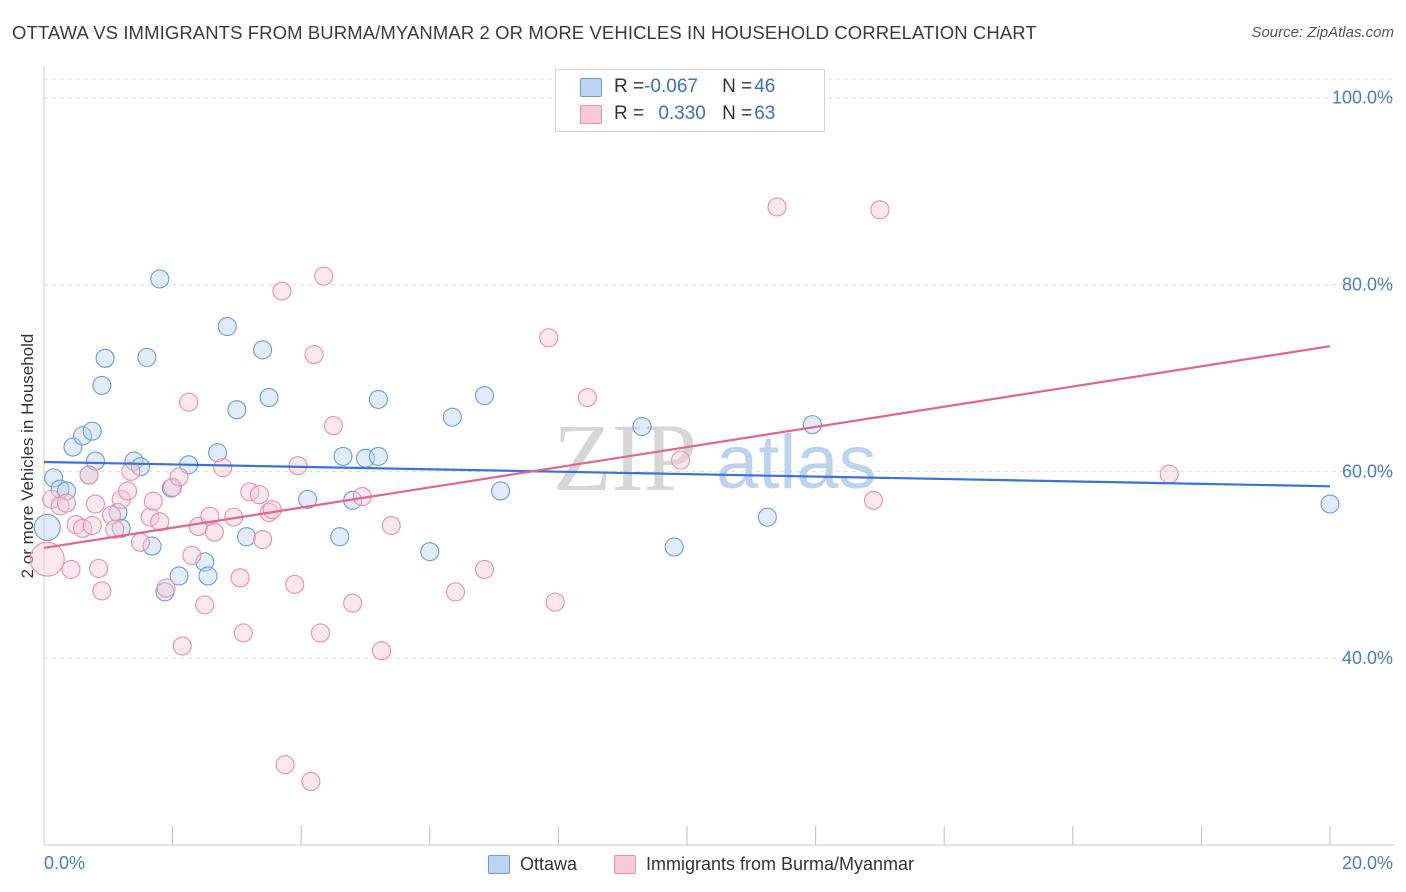 Image resolution: width=1406 pixels, height=892 pixels. I want to click on y-tick-label: 80.0%, so click(1367, 285).